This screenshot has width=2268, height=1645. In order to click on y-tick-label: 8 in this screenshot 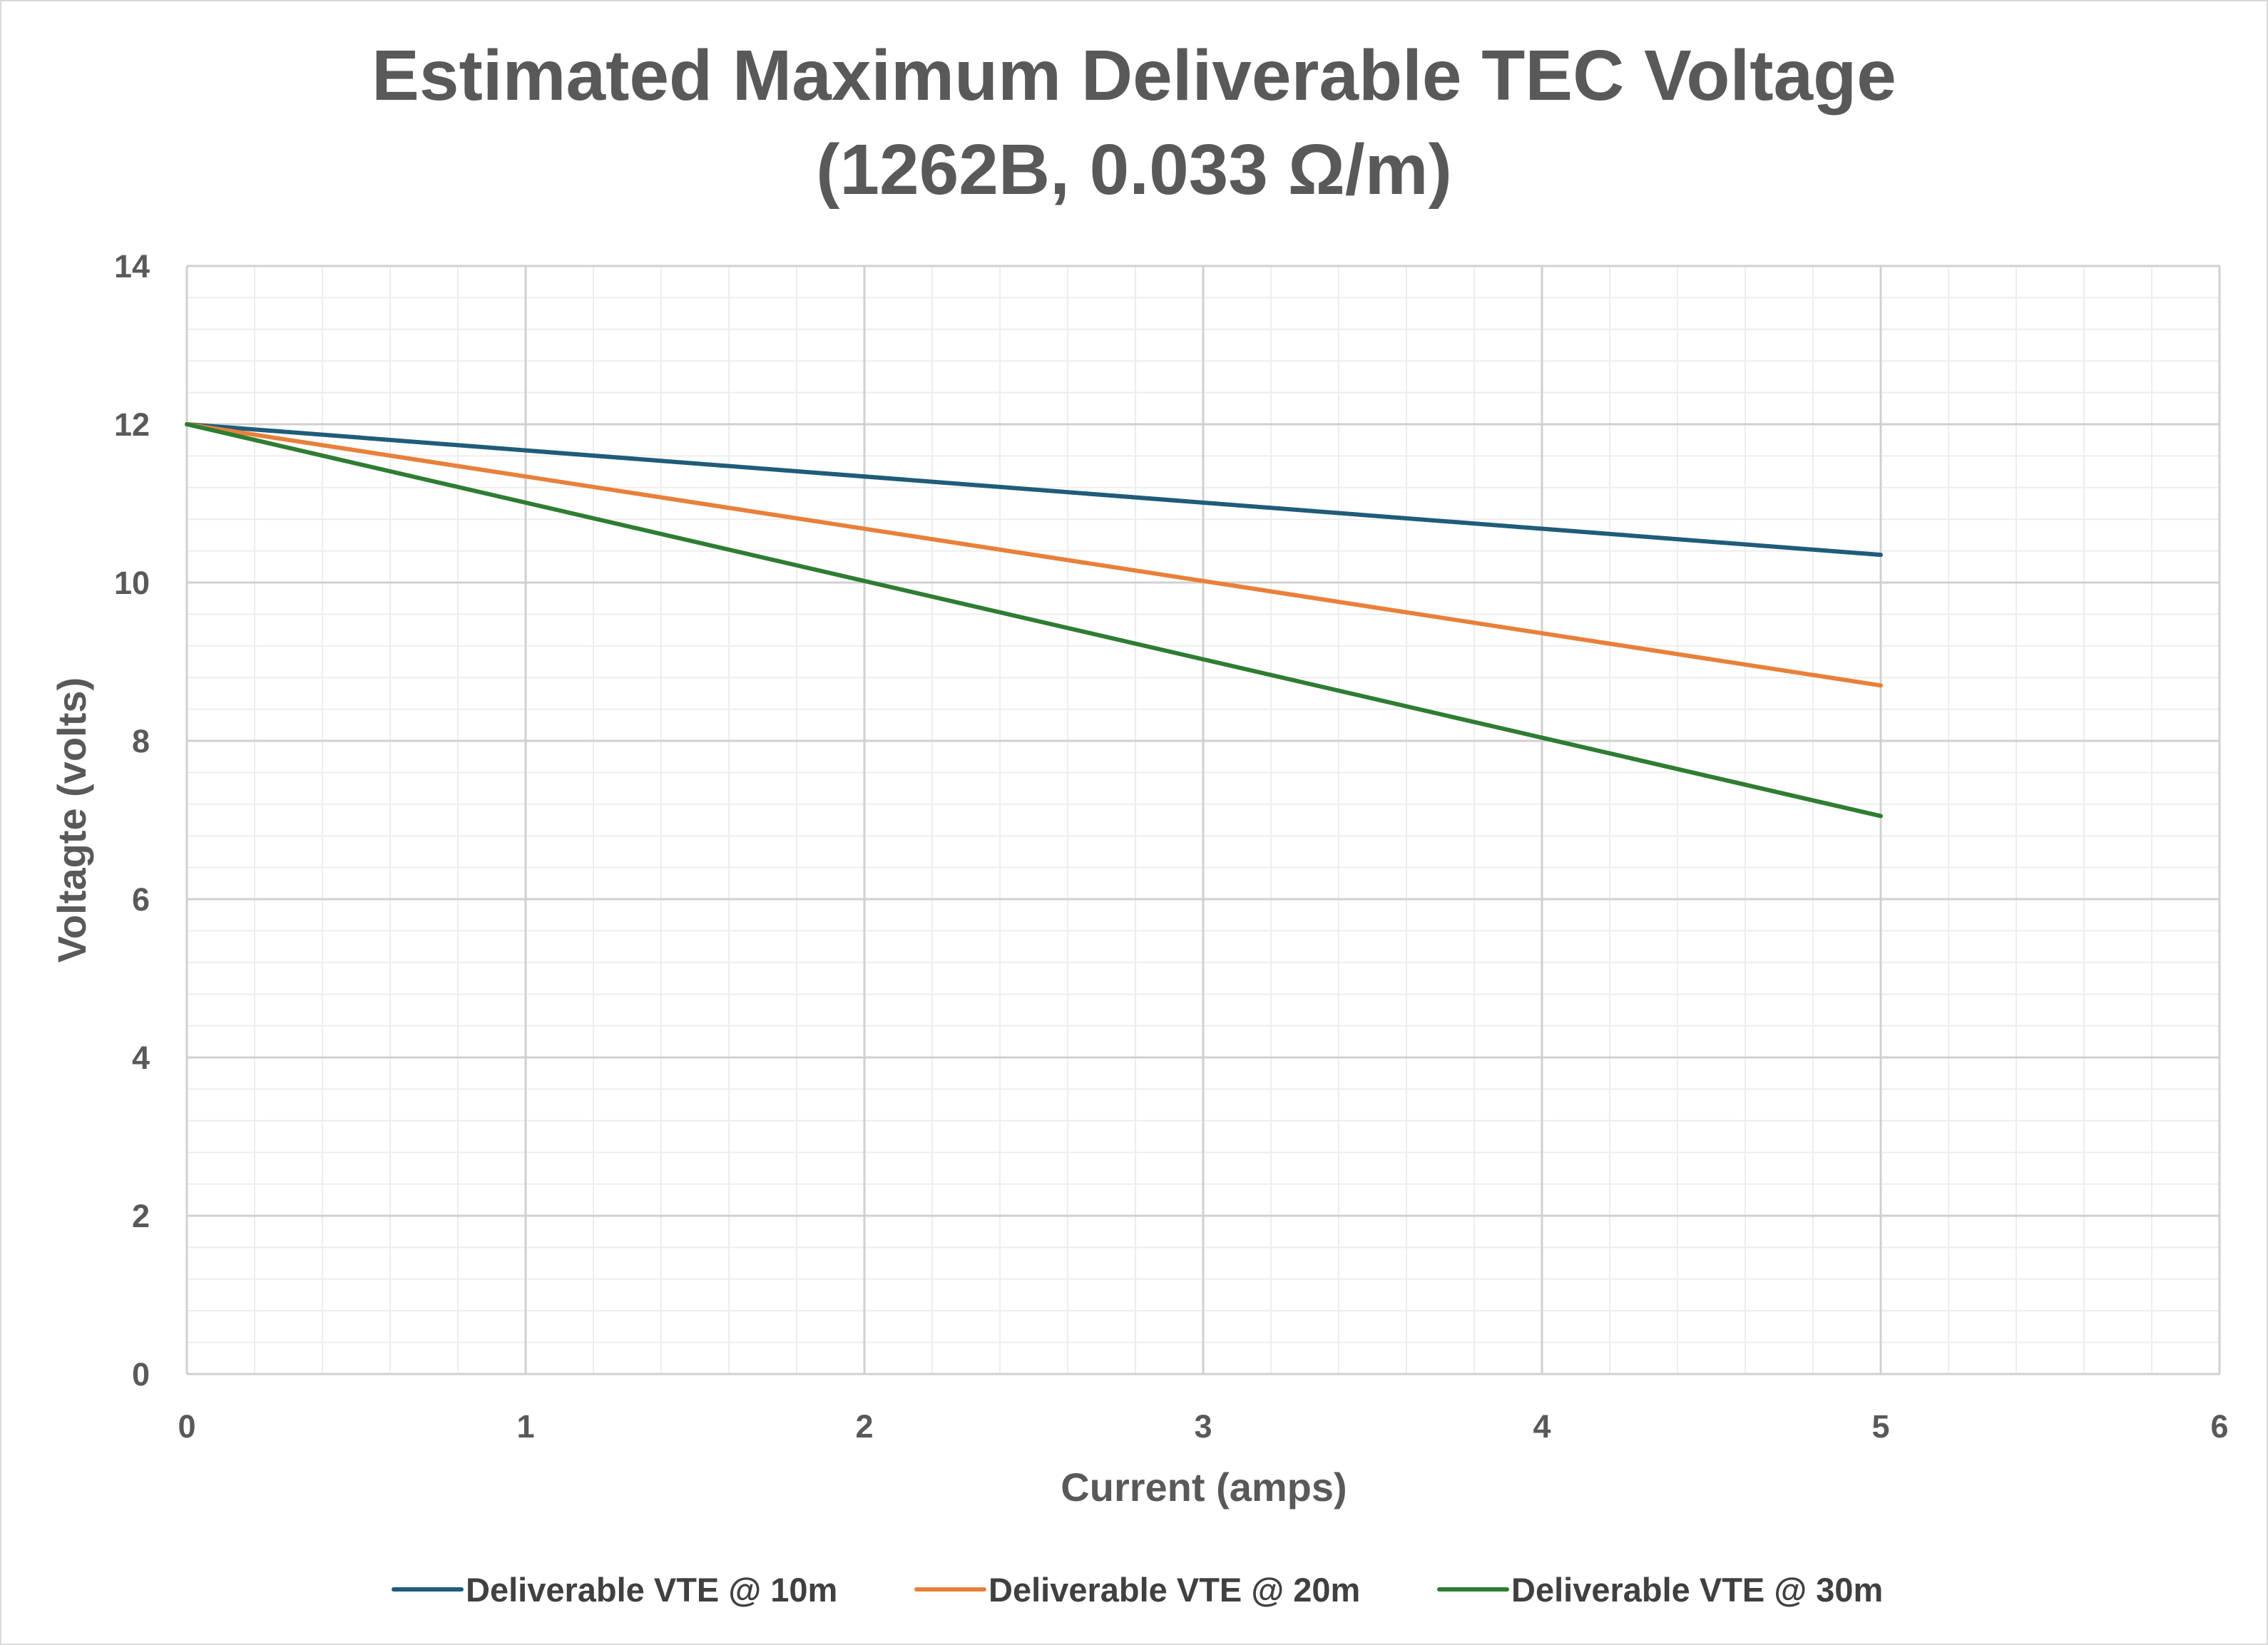, I will do `click(141, 741)`.